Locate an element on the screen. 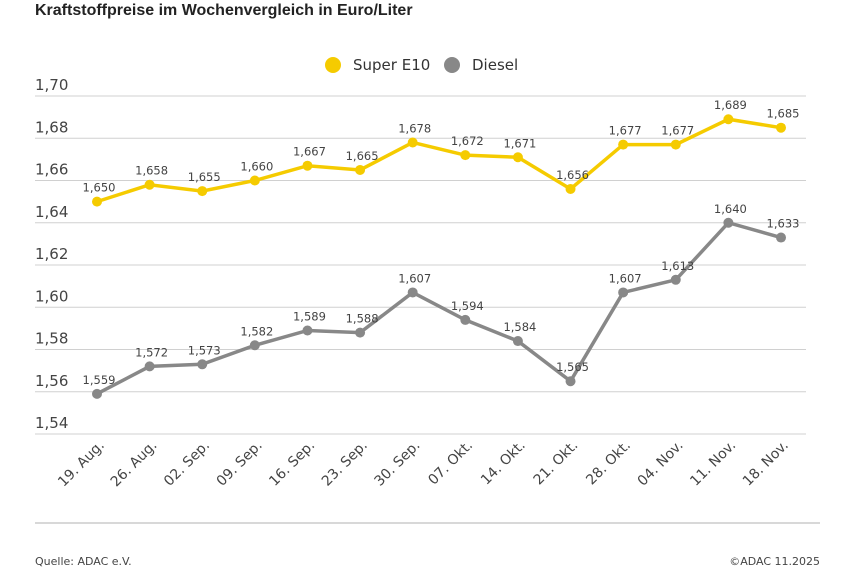 This screenshot has width=855, height=570. x-tick-label: 26. Aug. is located at coordinates (134, 464).